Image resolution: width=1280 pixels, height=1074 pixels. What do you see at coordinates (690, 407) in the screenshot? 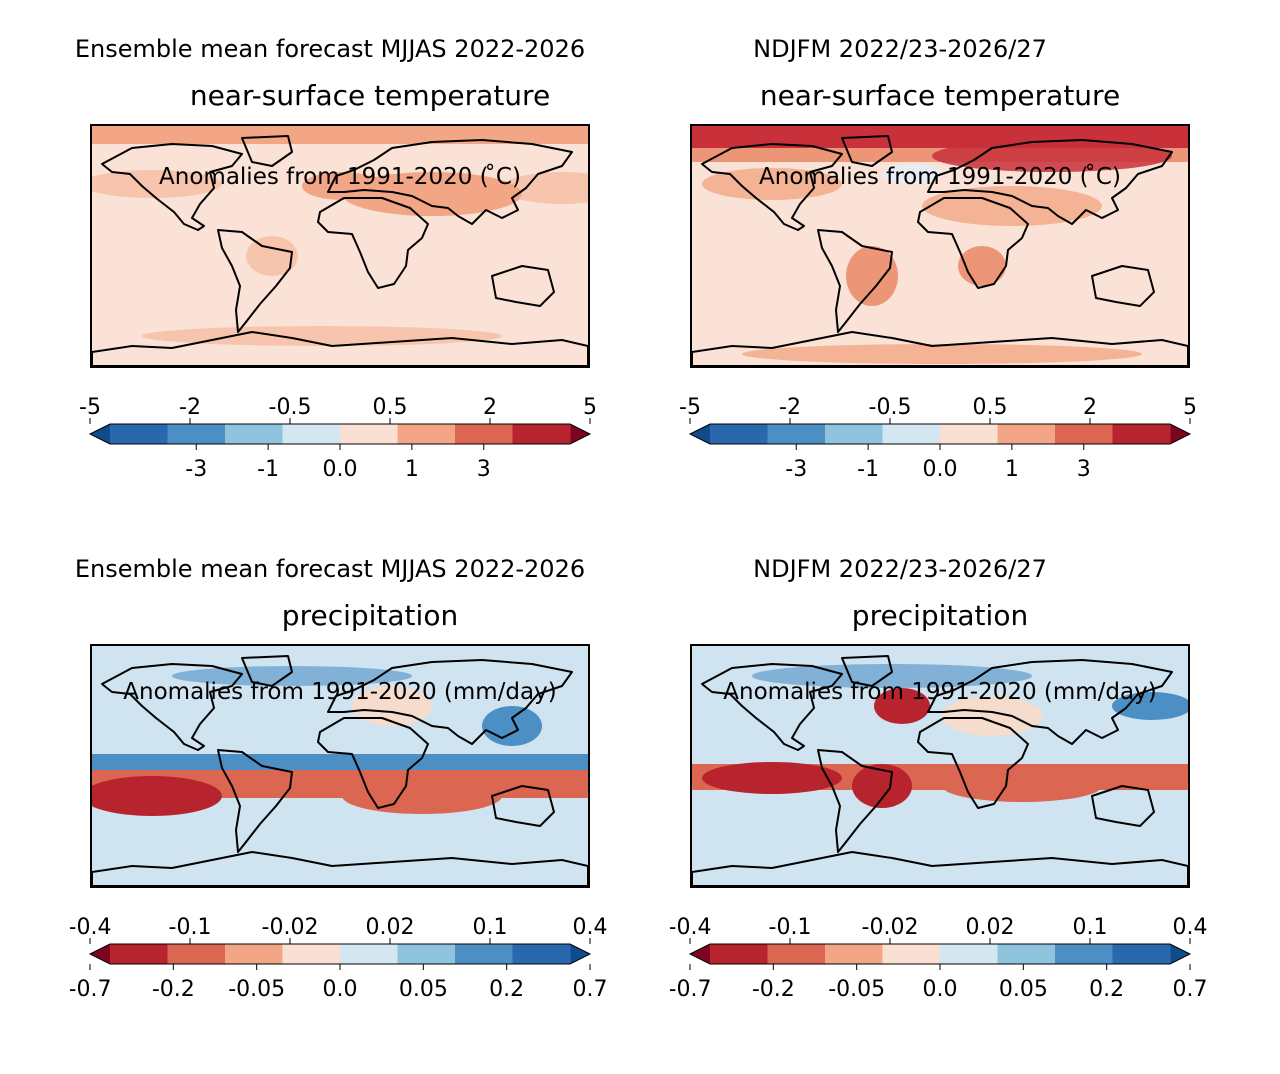
I see `colorbar-top-tick-label: -5` at bounding box center [690, 407].